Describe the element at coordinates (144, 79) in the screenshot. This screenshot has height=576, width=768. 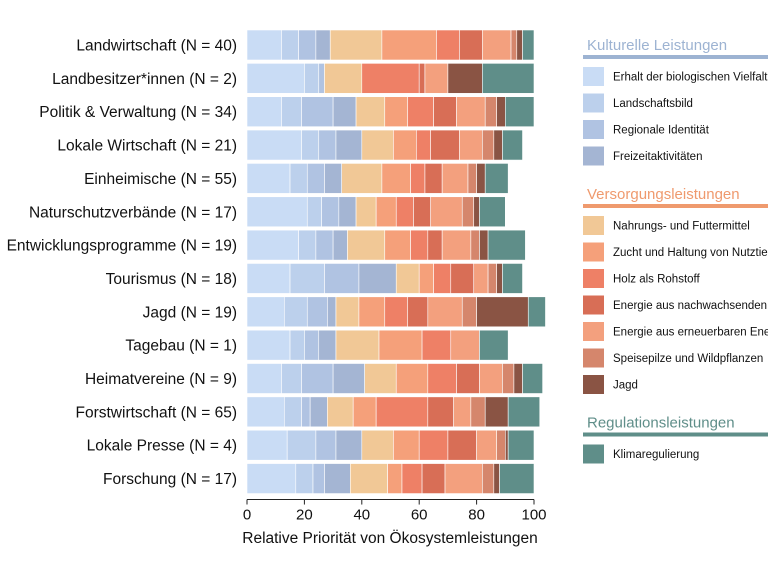
I see `category-label: Landbesitzer*innen (N = 2)` at that location.